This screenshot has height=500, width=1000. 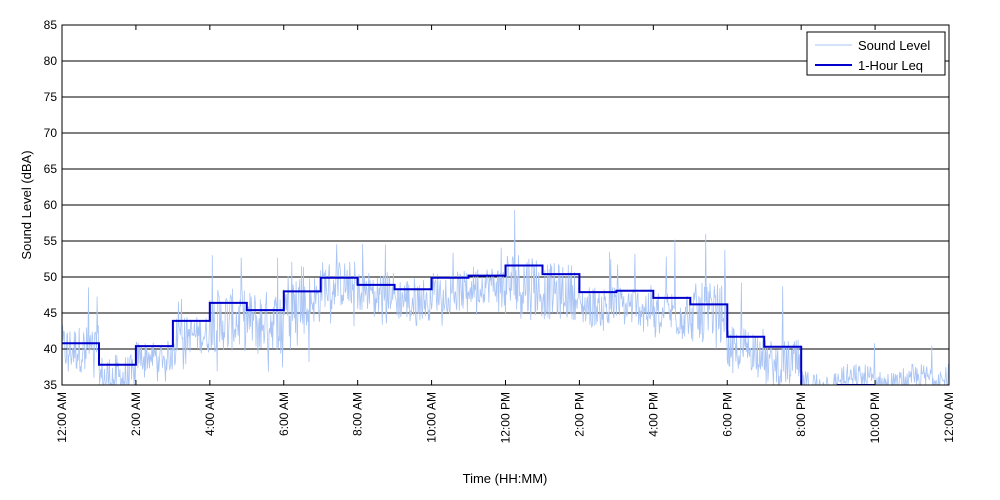 I want to click on x-tick-label: 10:00 AM, so click(x=432, y=417).